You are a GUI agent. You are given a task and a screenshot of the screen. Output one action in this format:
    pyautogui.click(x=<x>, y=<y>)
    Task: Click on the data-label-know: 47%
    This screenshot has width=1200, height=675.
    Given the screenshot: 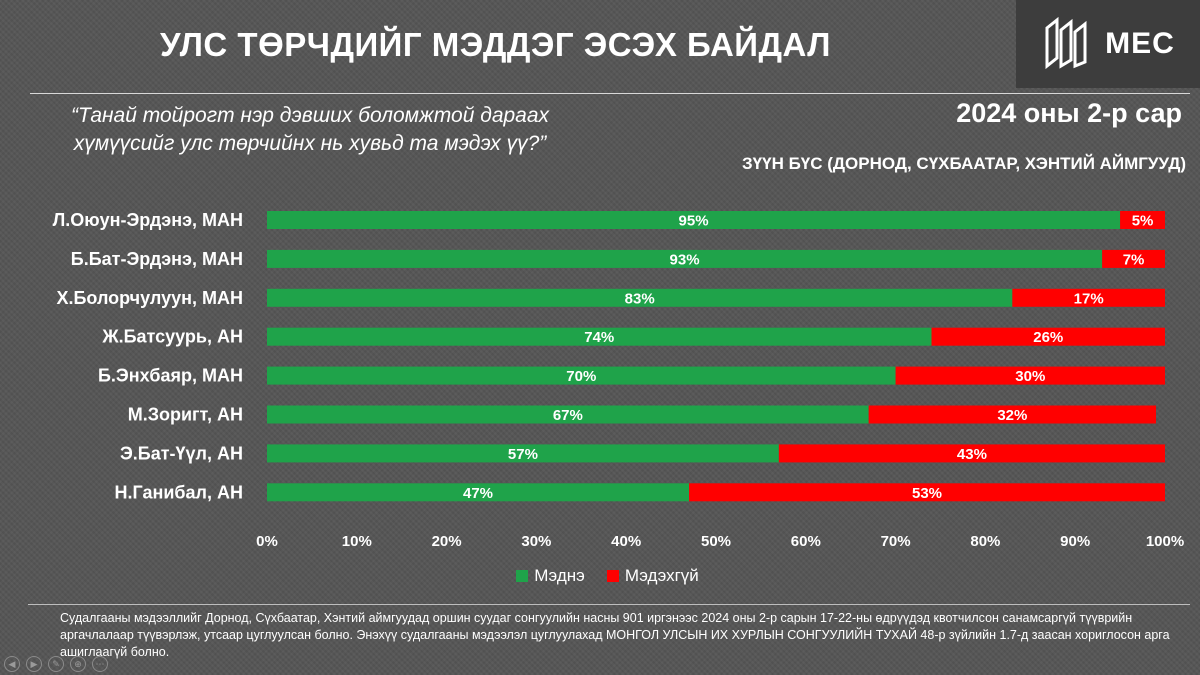 What is the action you would take?
    pyautogui.click(x=478, y=493)
    